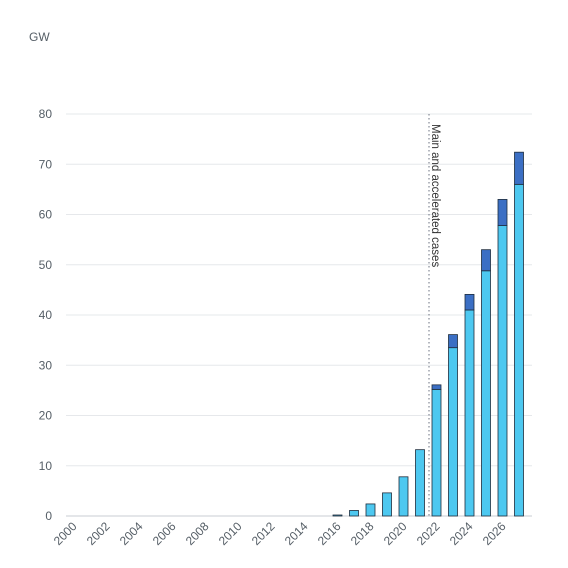  What do you see at coordinates (46, 164) in the screenshot?
I see `y-tick-label-70: 70` at bounding box center [46, 164].